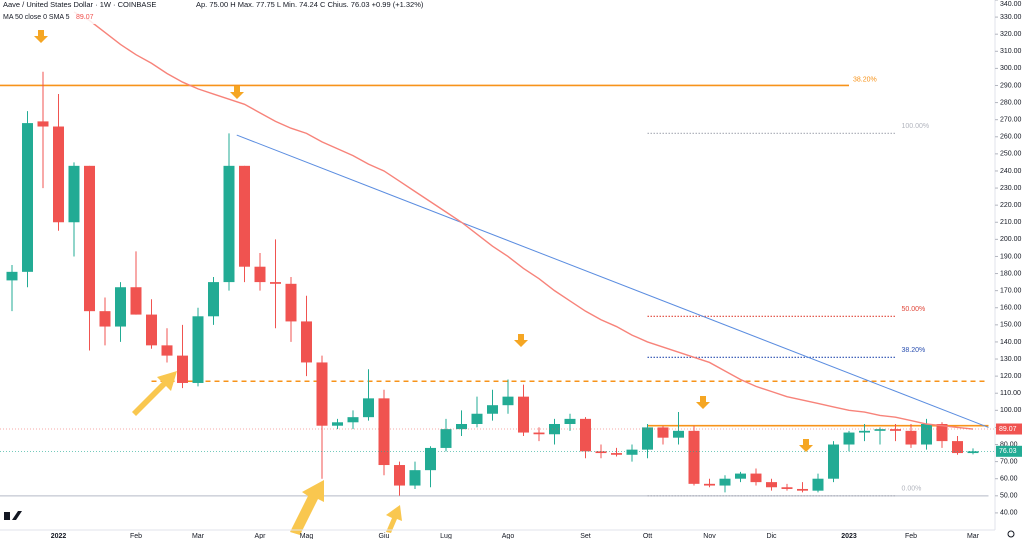 The height and width of the screenshot is (539, 1024). What do you see at coordinates (307, 536) in the screenshot?
I see `x-tick-label: Mag` at bounding box center [307, 536].